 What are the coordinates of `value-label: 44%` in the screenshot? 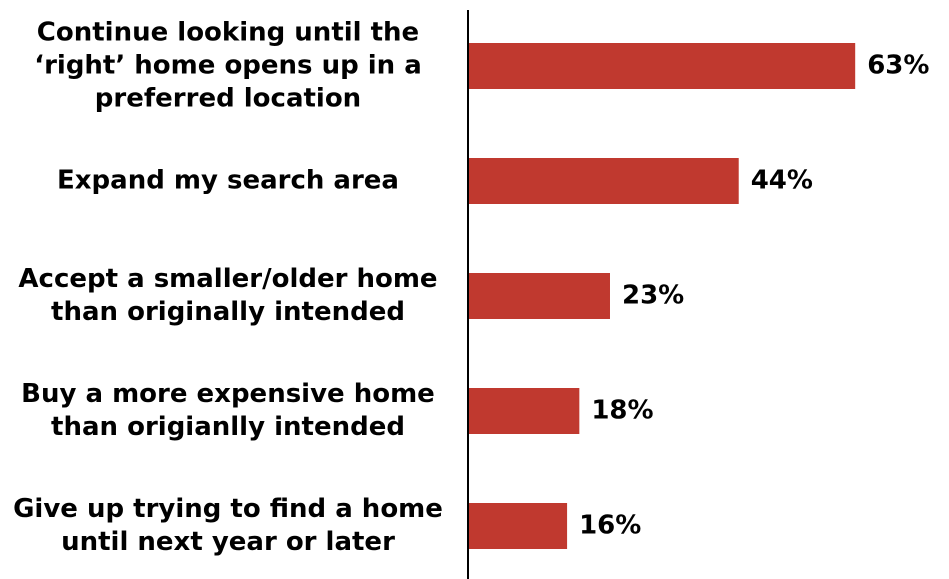 It's located at (781, 180).